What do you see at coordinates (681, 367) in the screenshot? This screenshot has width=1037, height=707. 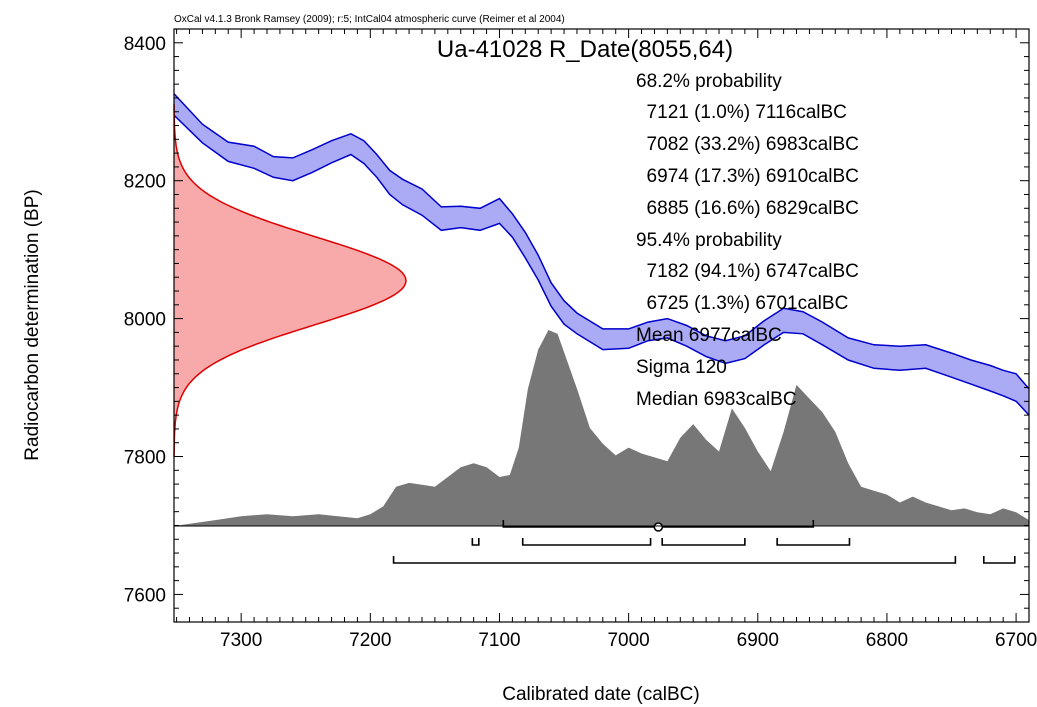 I see `summary-line: Sigma 120` at bounding box center [681, 367].